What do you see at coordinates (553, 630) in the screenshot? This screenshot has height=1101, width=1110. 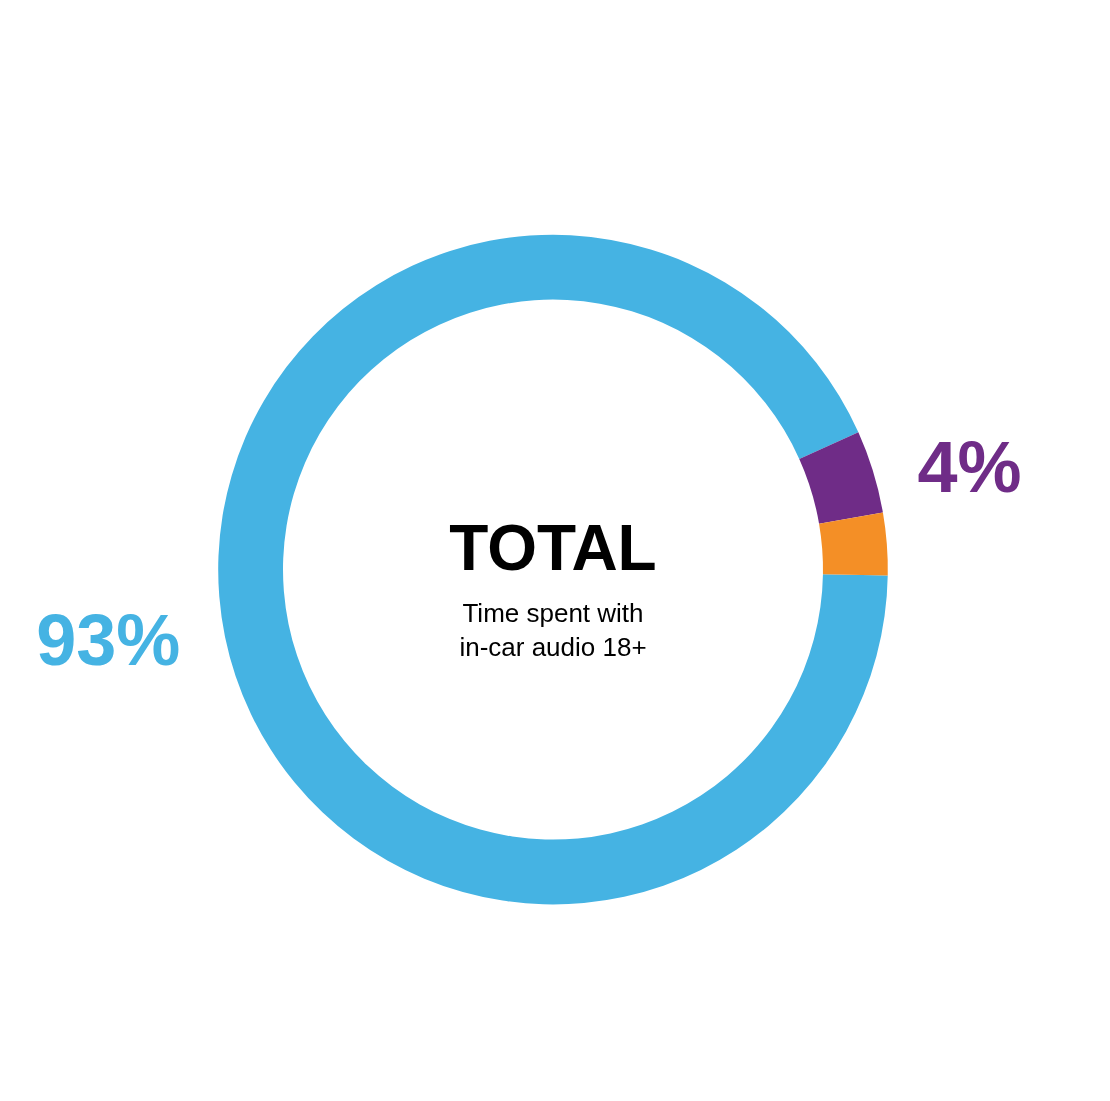 I see `text: Time spent with in-car audio 18+` at bounding box center [553, 630].